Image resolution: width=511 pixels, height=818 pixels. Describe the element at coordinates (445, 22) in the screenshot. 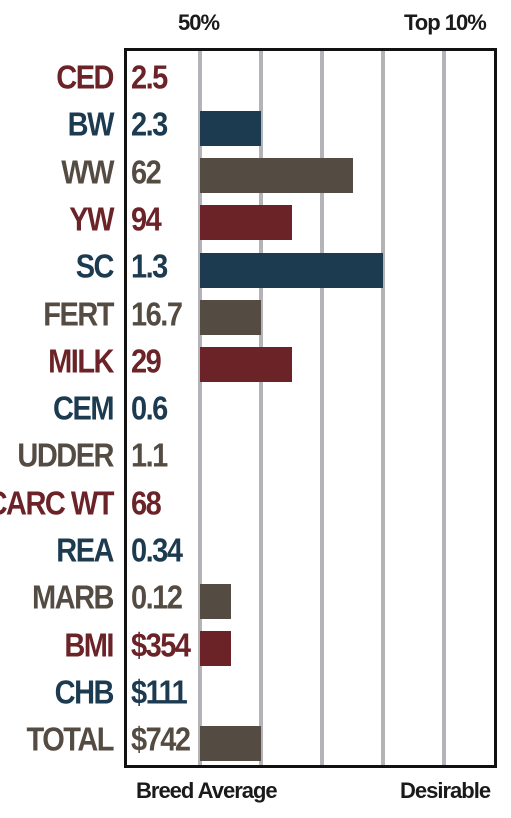

I see `top-label-top-10-percent: Top 10%` at that location.